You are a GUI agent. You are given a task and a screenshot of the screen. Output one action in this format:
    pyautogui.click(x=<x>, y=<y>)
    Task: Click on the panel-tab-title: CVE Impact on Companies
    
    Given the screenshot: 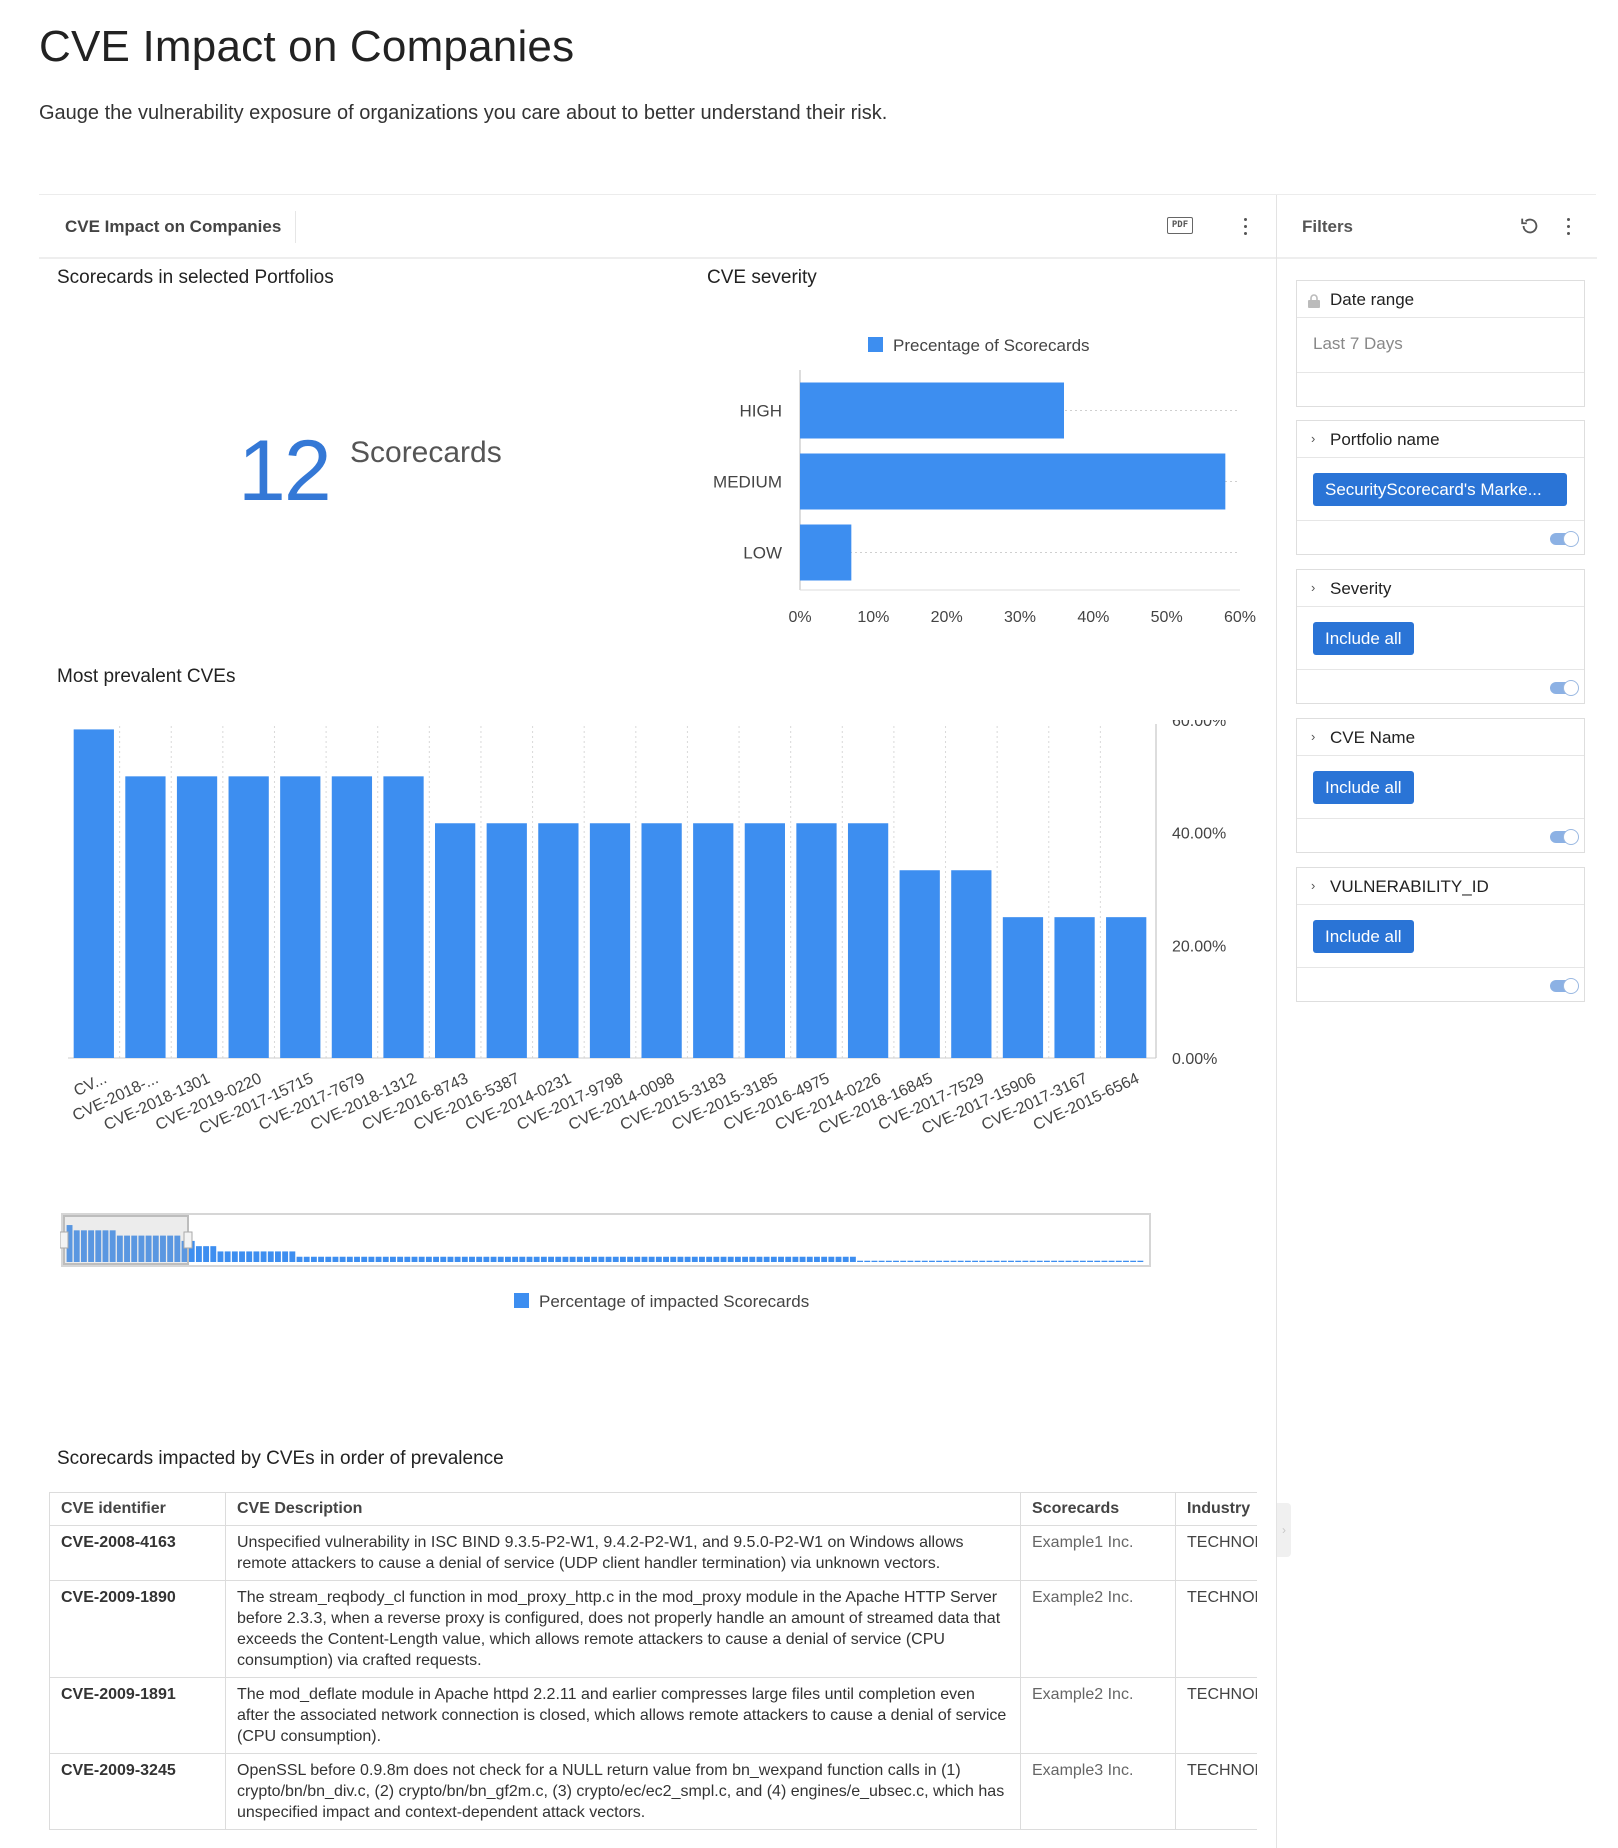 What is the action you would take?
    pyautogui.click(x=173, y=226)
    